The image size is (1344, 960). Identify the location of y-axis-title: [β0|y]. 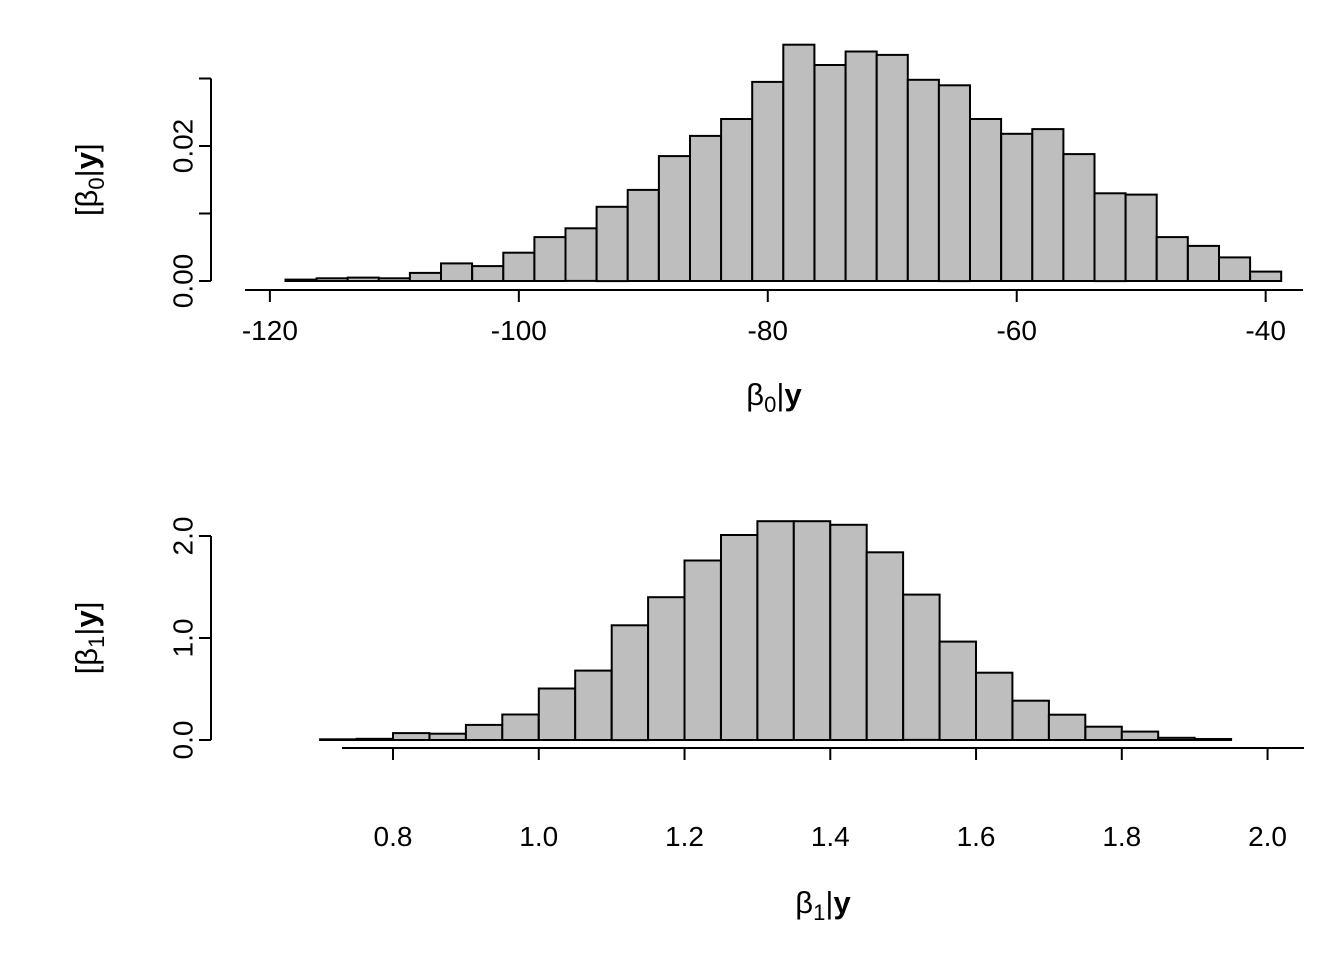
(89, 179).